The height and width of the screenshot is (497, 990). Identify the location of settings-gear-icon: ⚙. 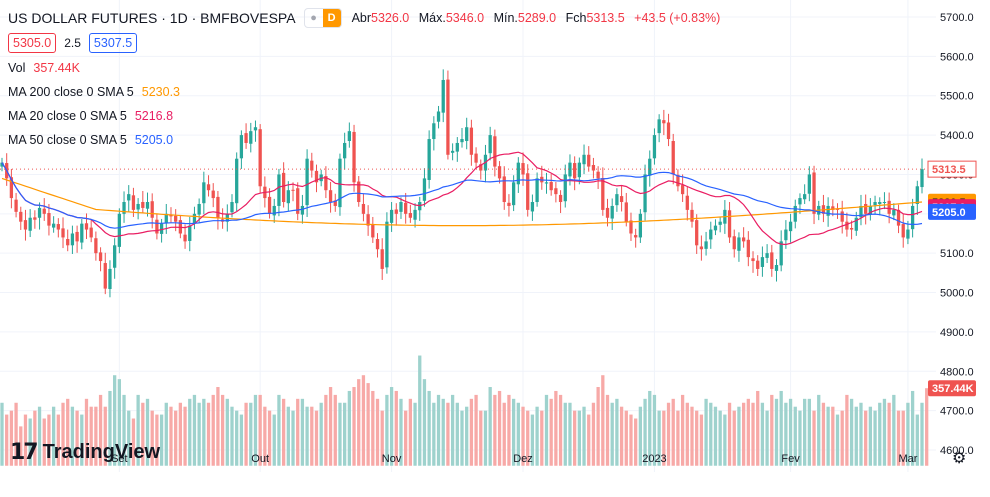
(959, 458).